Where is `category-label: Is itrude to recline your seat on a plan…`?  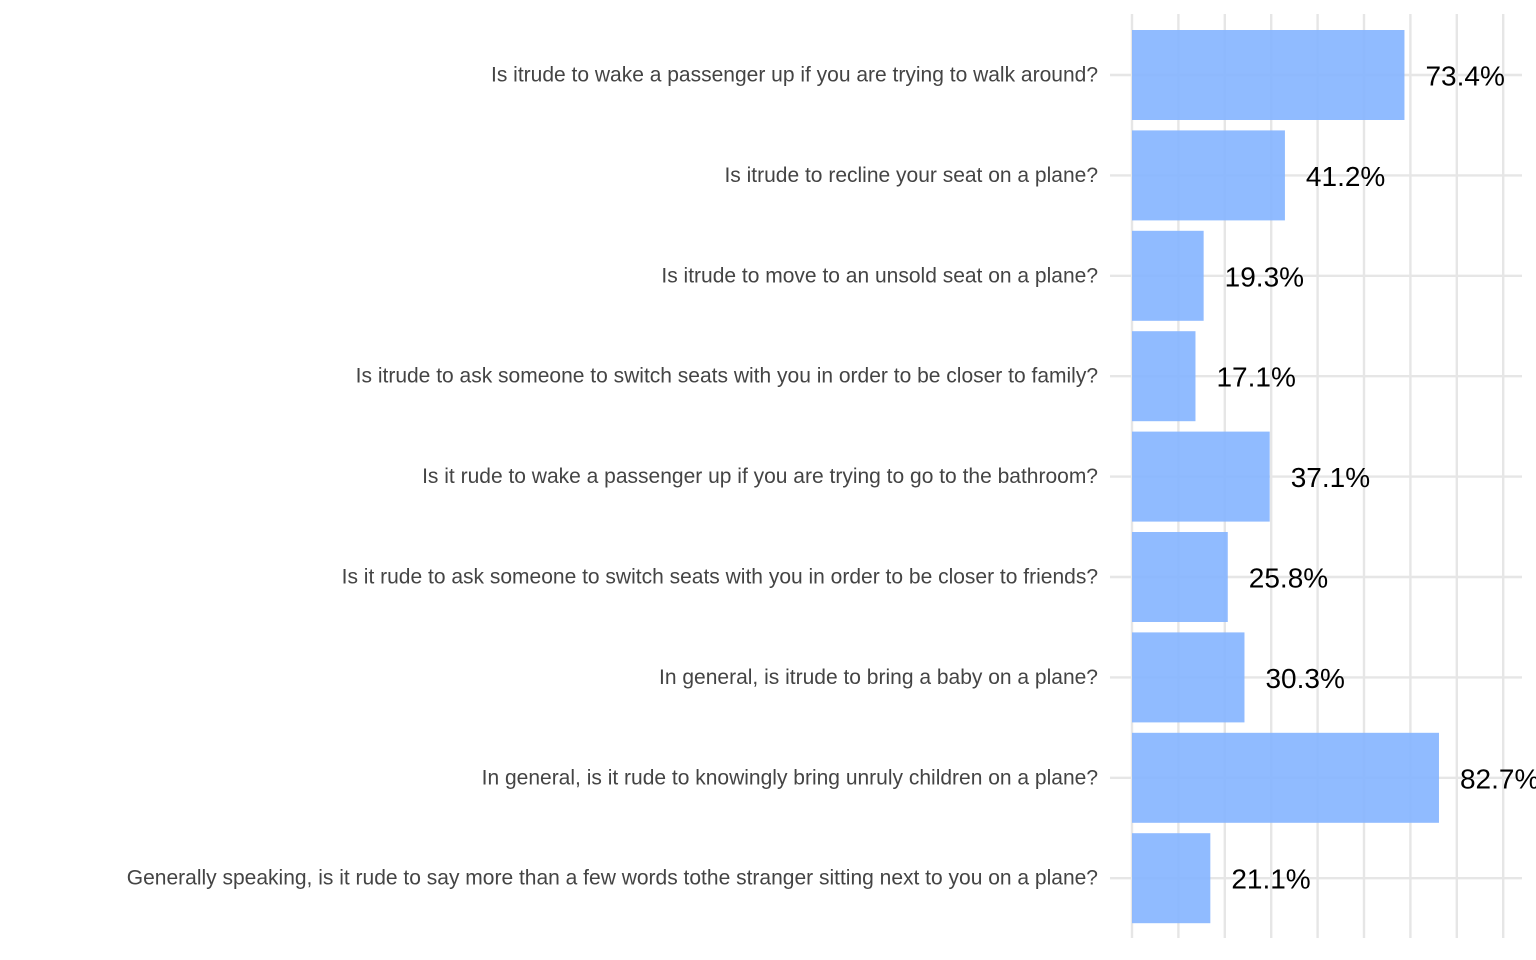 category-label: Is itrude to recline your seat on a plan… is located at coordinates (911, 175).